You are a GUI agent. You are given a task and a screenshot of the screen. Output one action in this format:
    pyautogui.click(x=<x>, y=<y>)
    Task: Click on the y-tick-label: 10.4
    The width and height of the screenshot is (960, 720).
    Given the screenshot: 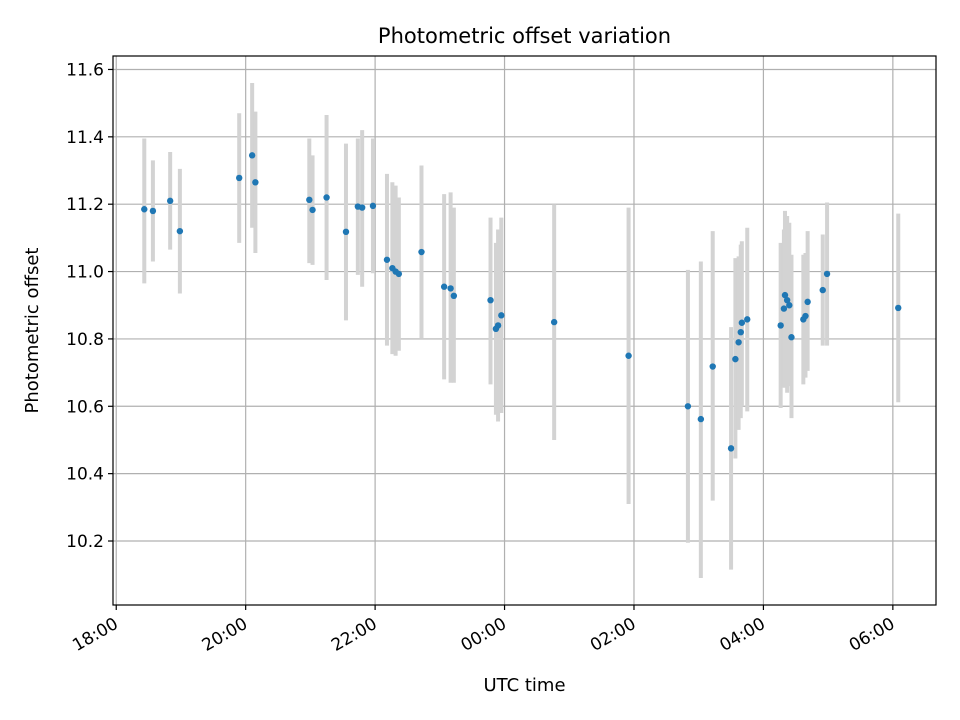 What is the action you would take?
    pyautogui.click(x=85, y=475)
    